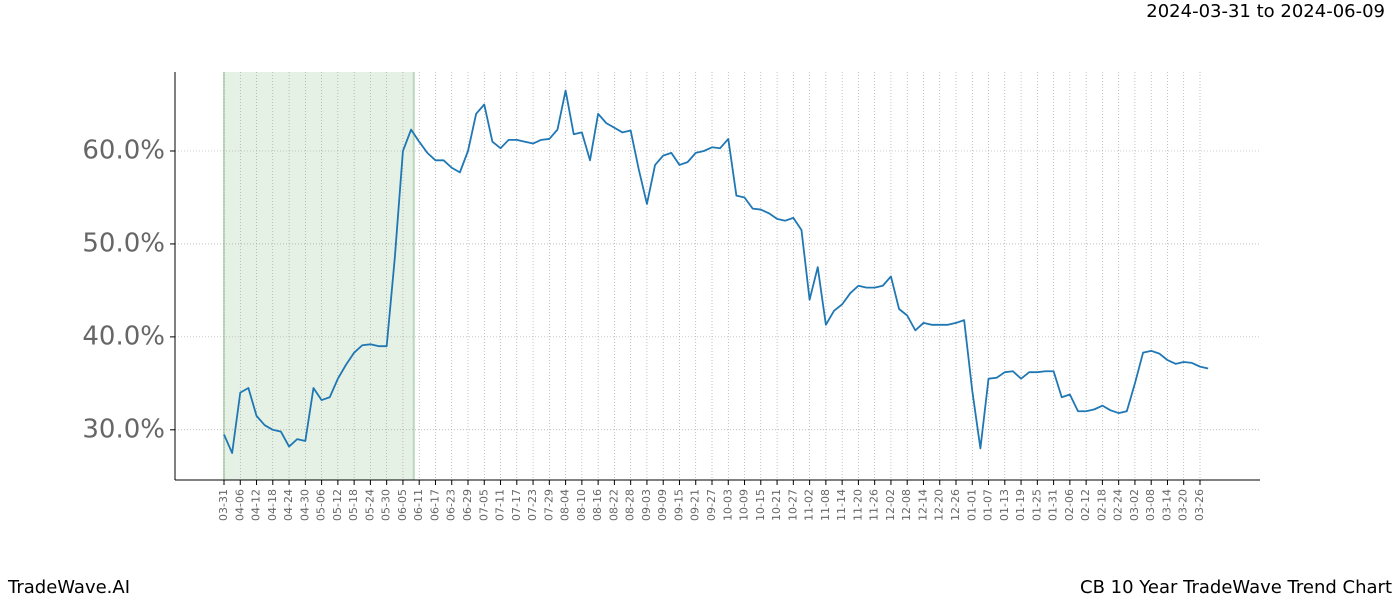  I want to click on x-tick-label: 12-26, so click(955, 505).